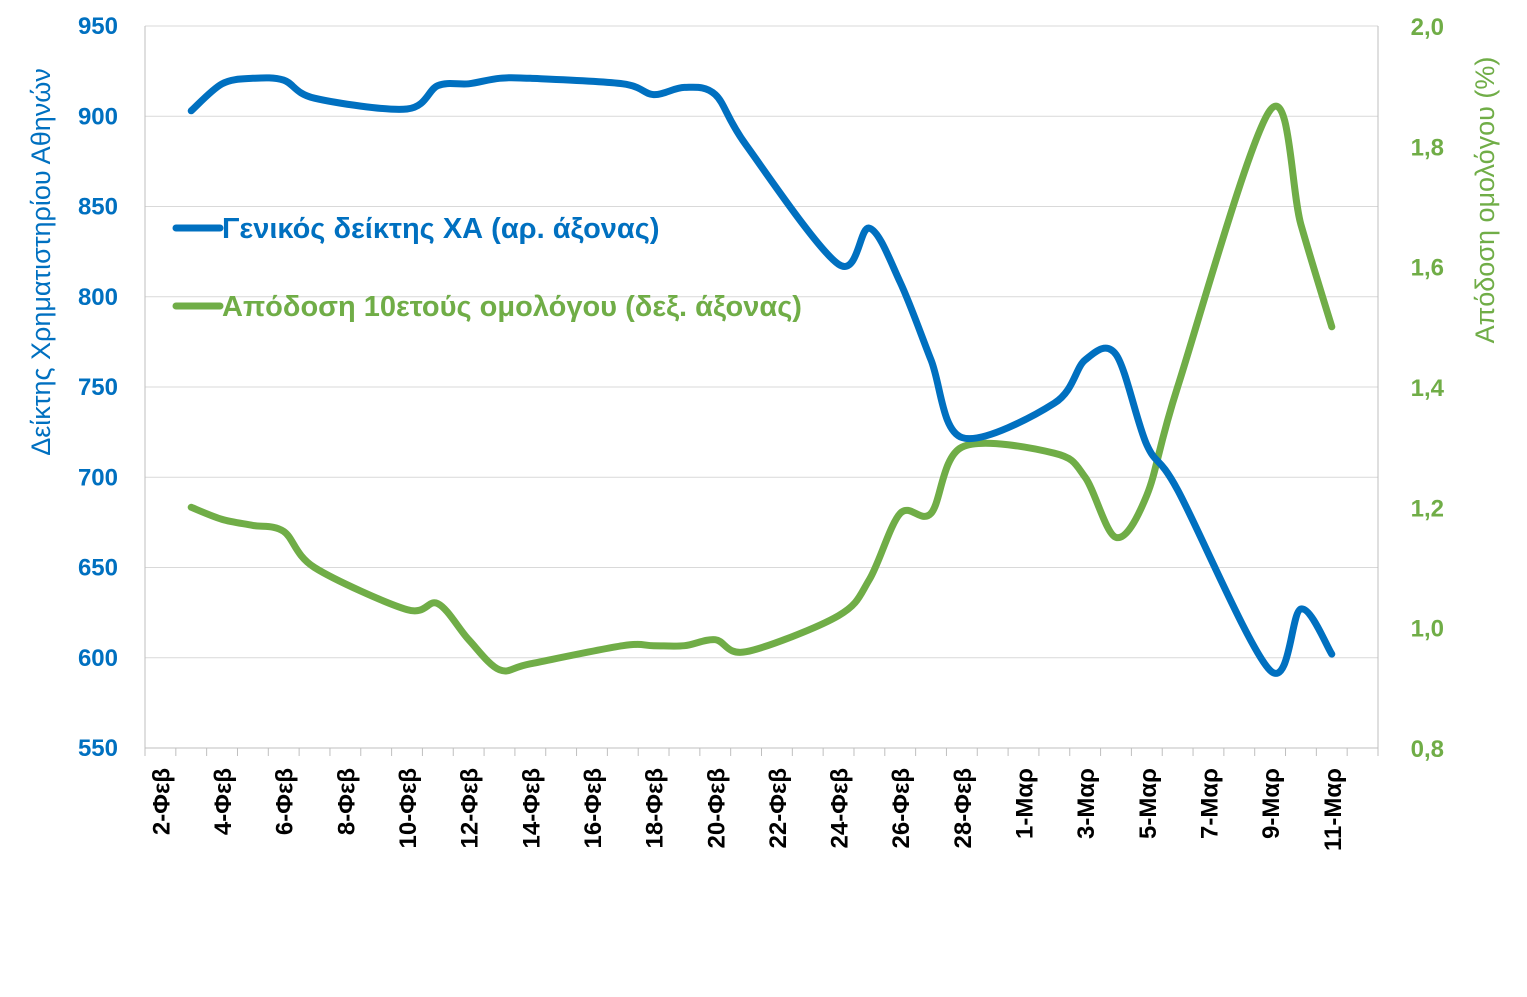 This screenshot has height=997, width=1527. I want to click on x-tick-label: 18-Φεβ, so click(655, 808).